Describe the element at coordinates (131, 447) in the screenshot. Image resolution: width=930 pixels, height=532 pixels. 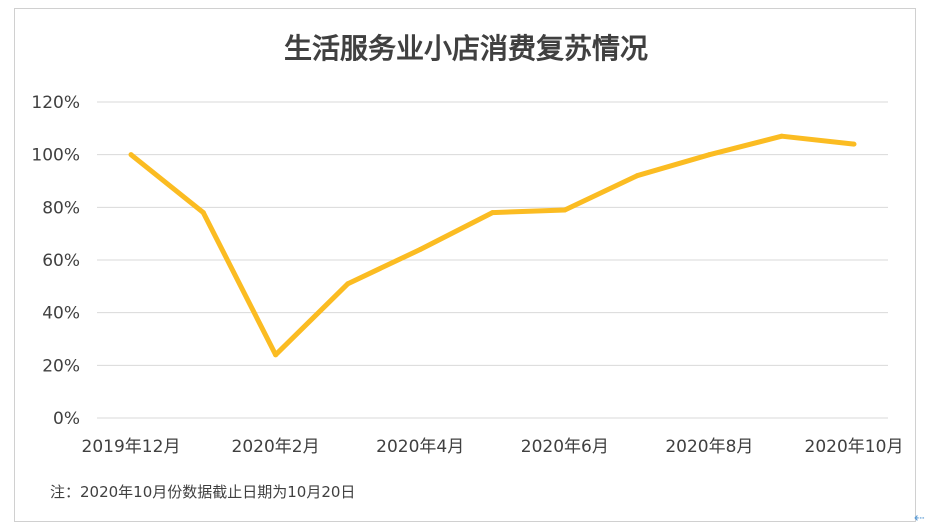
I see `x-tick-label: 2019年12月` at that location.